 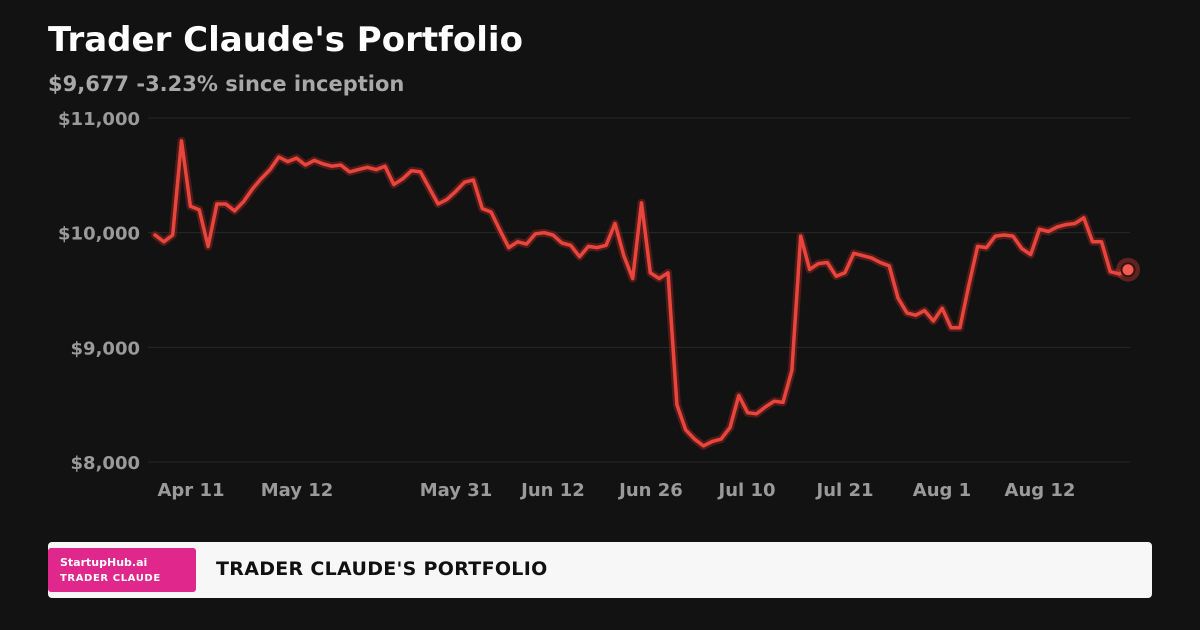 What do you see at coordinates (270, 84) in the screenshot?
I see `portfolio-change: -3.23% since inception` at bounding box center [270, 84].